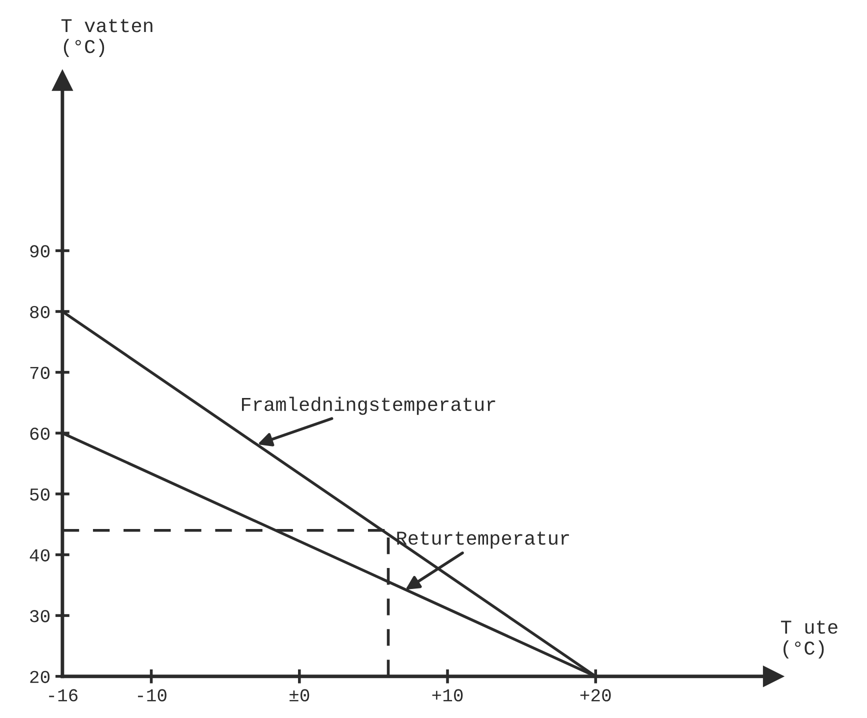  I want to click on annotation: Returtemperatur, so click(483, 540).